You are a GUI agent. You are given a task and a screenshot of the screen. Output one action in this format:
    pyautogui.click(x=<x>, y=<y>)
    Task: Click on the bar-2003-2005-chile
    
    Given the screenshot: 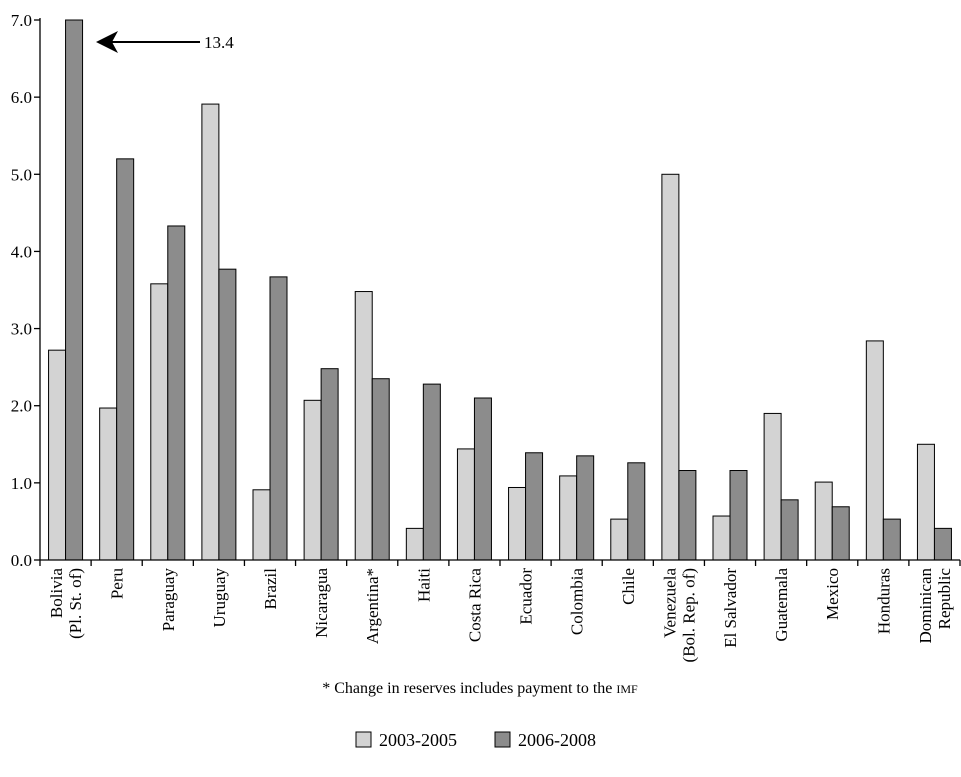 What is the action you would take?
    pyautogui.click(x=619, y=539)
    